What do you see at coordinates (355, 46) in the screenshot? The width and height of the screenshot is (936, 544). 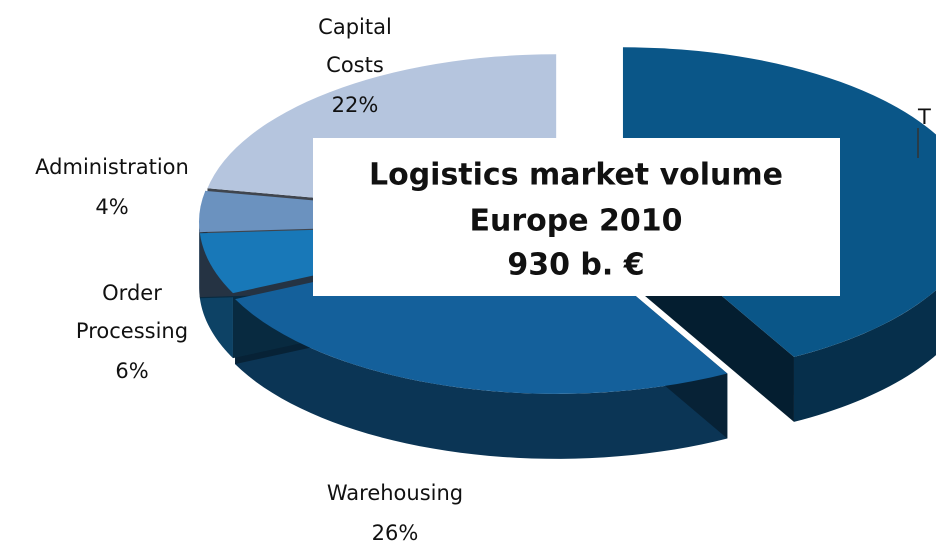 I see `category-label: Capital Costs` at bounding box center [355, 46].